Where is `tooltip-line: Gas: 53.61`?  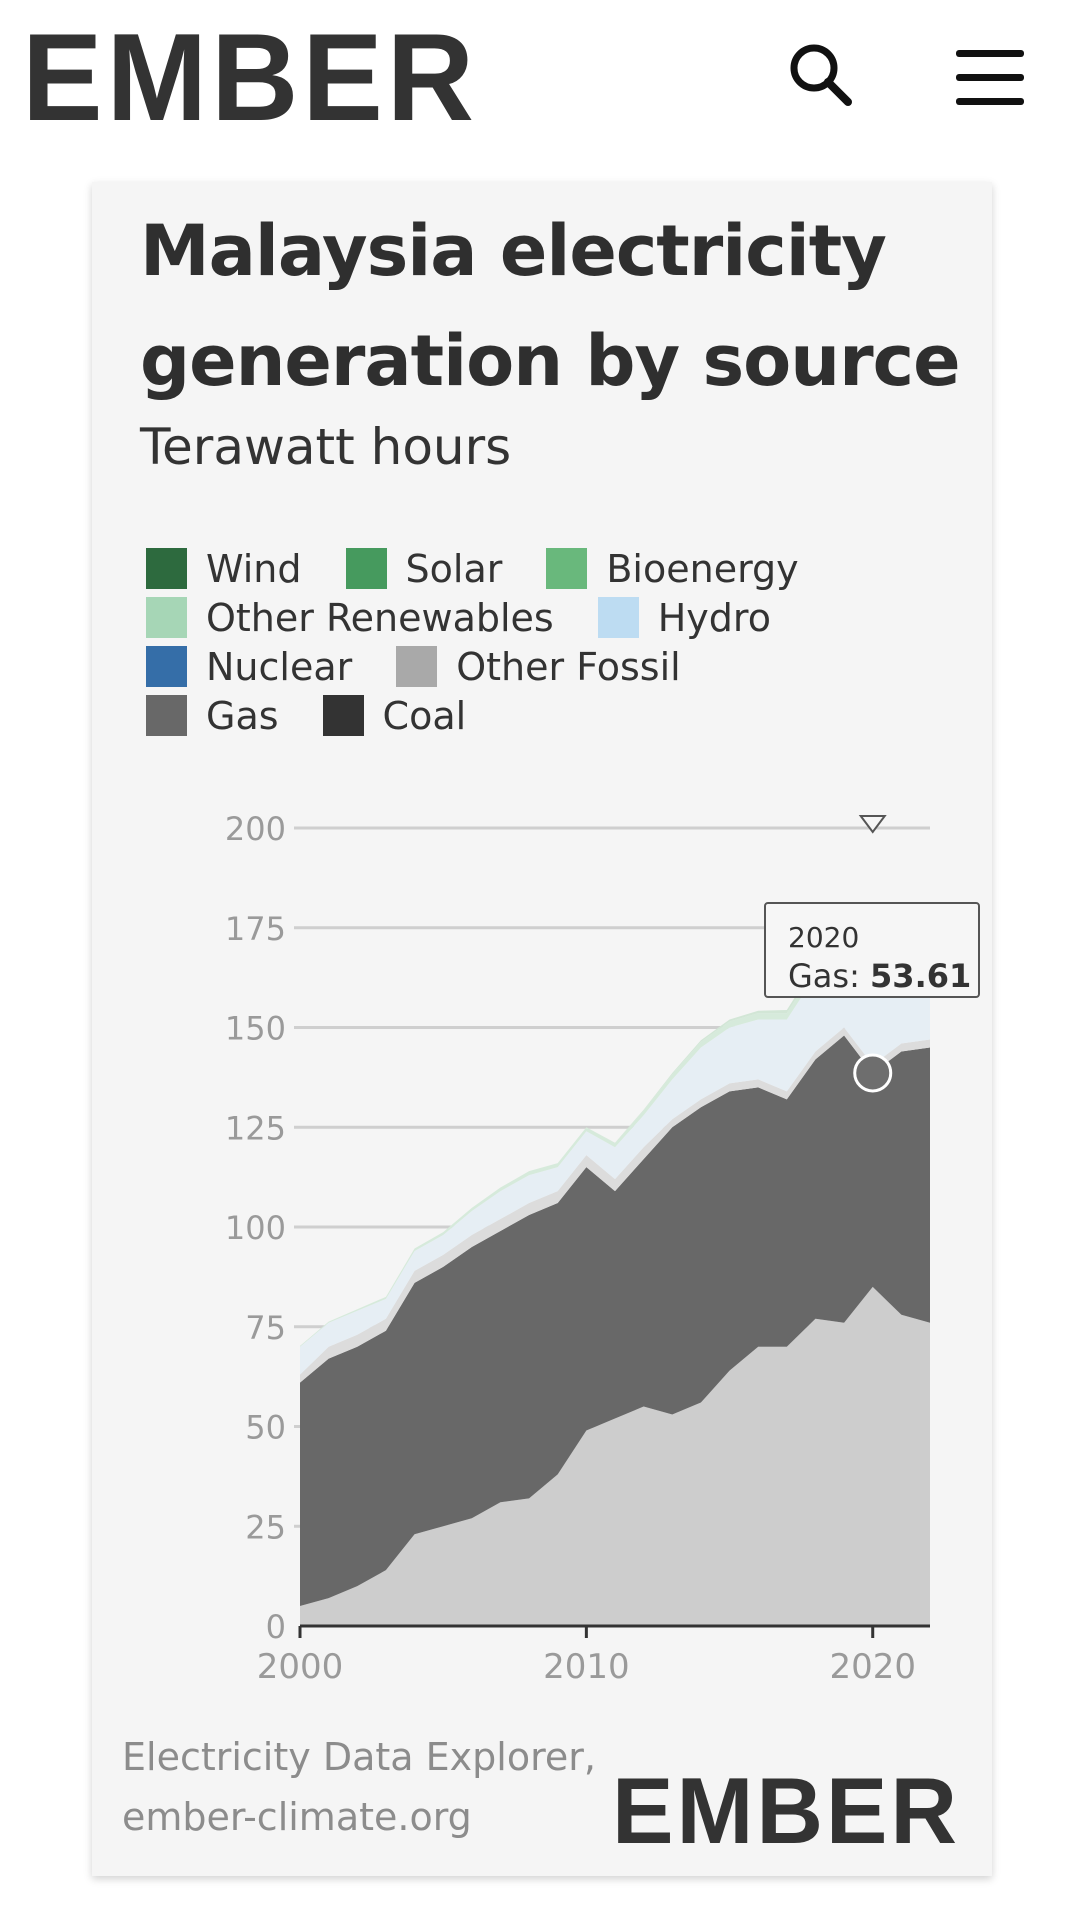
tooltip-line: Gas: 53.61 is located at coordinates (883, 976).